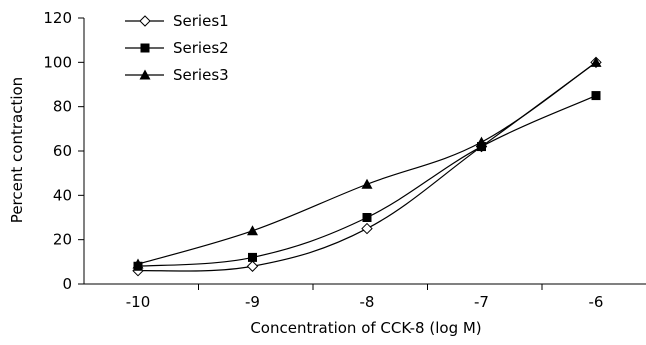 Image resolution: width=646 pixels, height=345 pixels. I want to click on y-tick-label: 80, so click(62, 107).